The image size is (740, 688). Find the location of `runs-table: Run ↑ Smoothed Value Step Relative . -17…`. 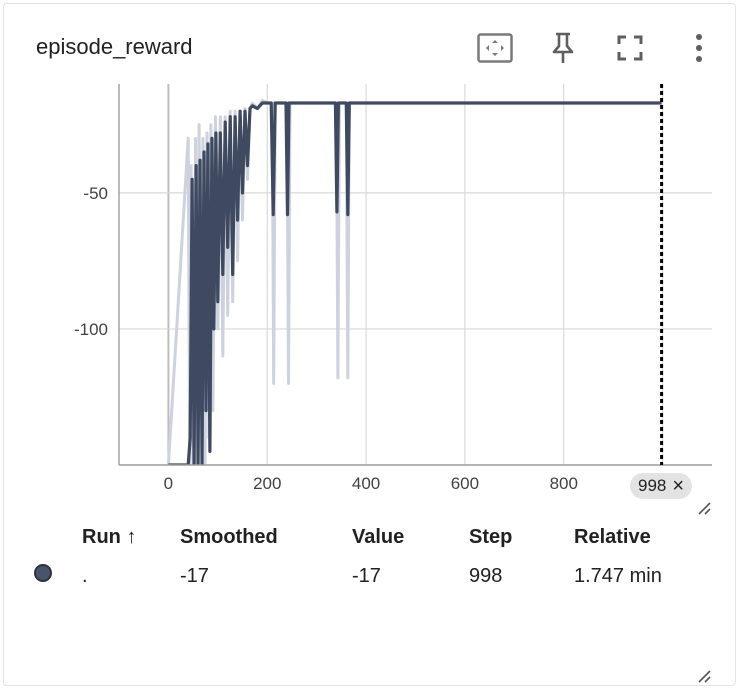

runs-table: Run ↑ Smoothed Value Step Relative . -17… is located at coordinates (379, 559).